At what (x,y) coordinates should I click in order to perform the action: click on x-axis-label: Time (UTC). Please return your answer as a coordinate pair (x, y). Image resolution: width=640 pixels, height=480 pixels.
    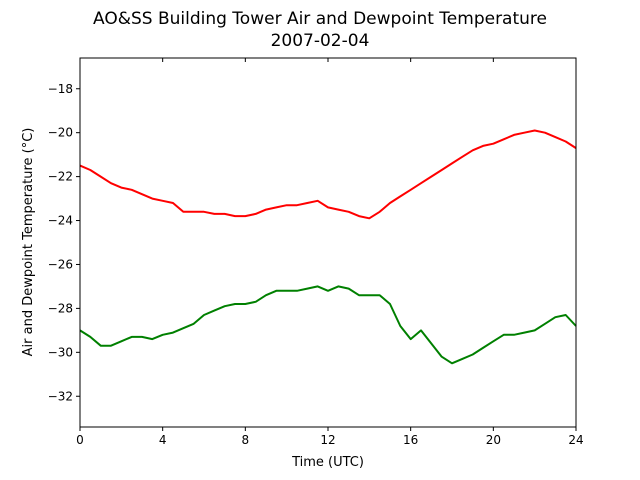
    Looking at the image, I should click on (327, 462).